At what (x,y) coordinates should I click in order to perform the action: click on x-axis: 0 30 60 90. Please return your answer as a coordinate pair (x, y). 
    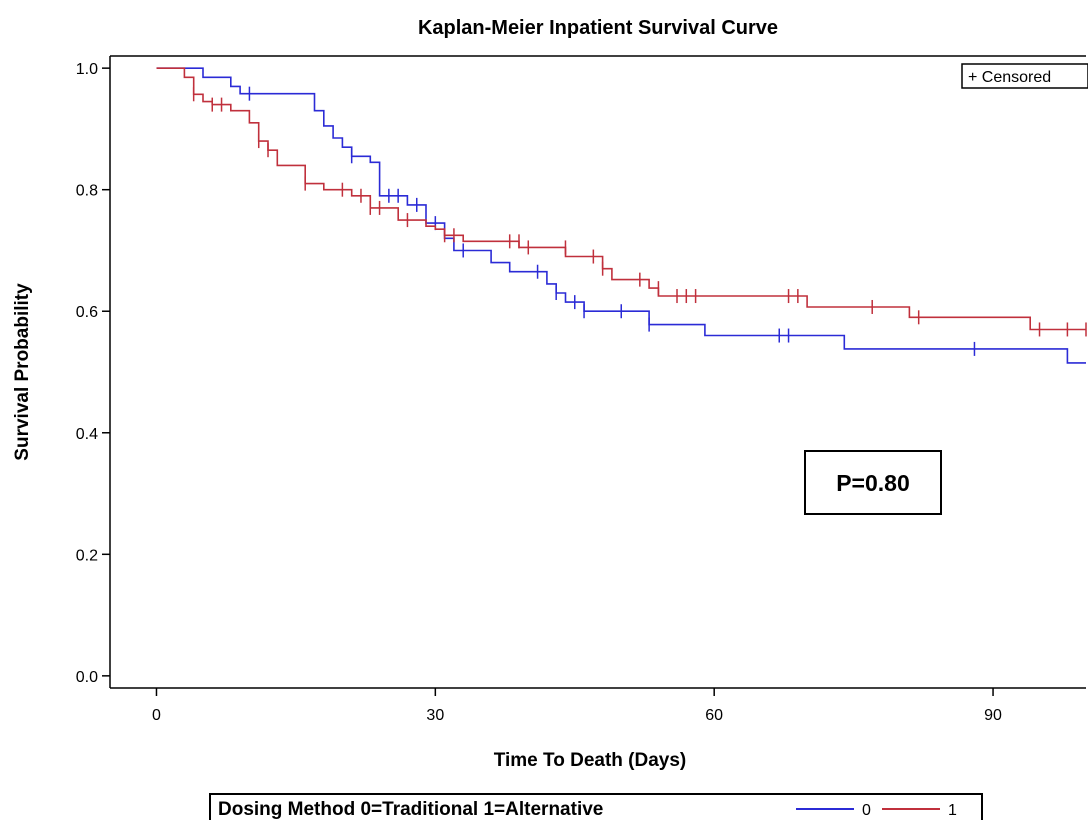
    Looking at the image, I should click on (577, 706).